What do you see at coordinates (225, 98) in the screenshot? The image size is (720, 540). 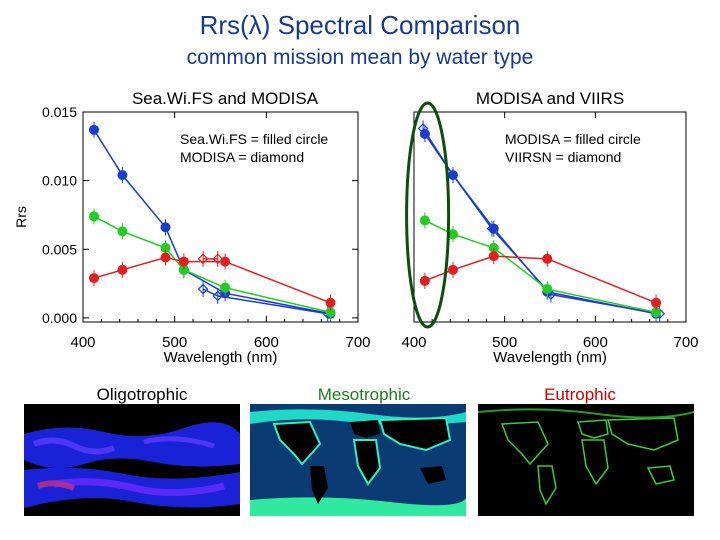 I see `chart-1-title: Sea.Wi.FS and MODISA` at bounding box center [225, 98].